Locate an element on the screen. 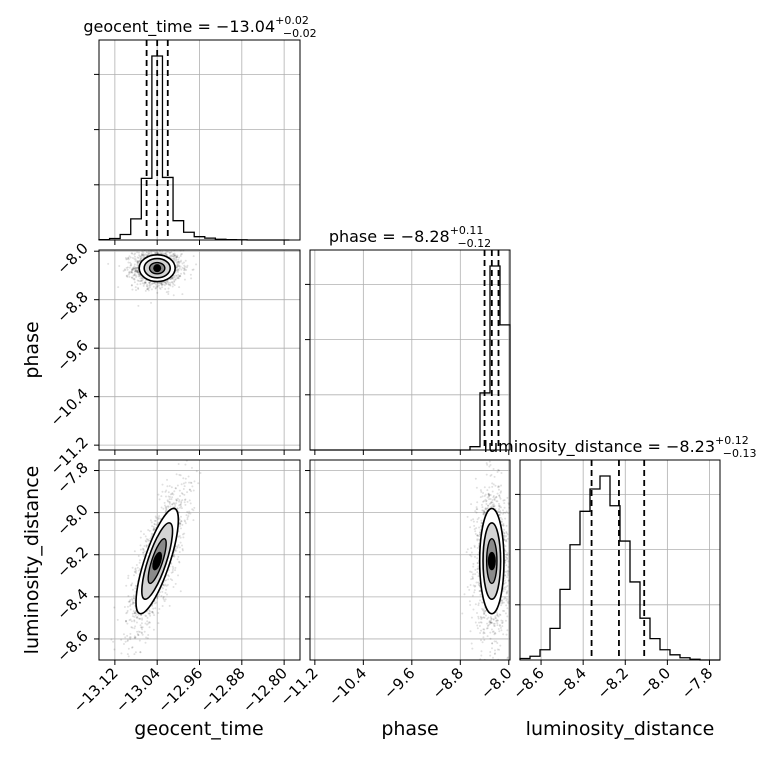 Image resolution: width=760 pixels, height=760 pixels. x-axis-label-geocent-time: geocent_time is located at coordinates (198, 729).